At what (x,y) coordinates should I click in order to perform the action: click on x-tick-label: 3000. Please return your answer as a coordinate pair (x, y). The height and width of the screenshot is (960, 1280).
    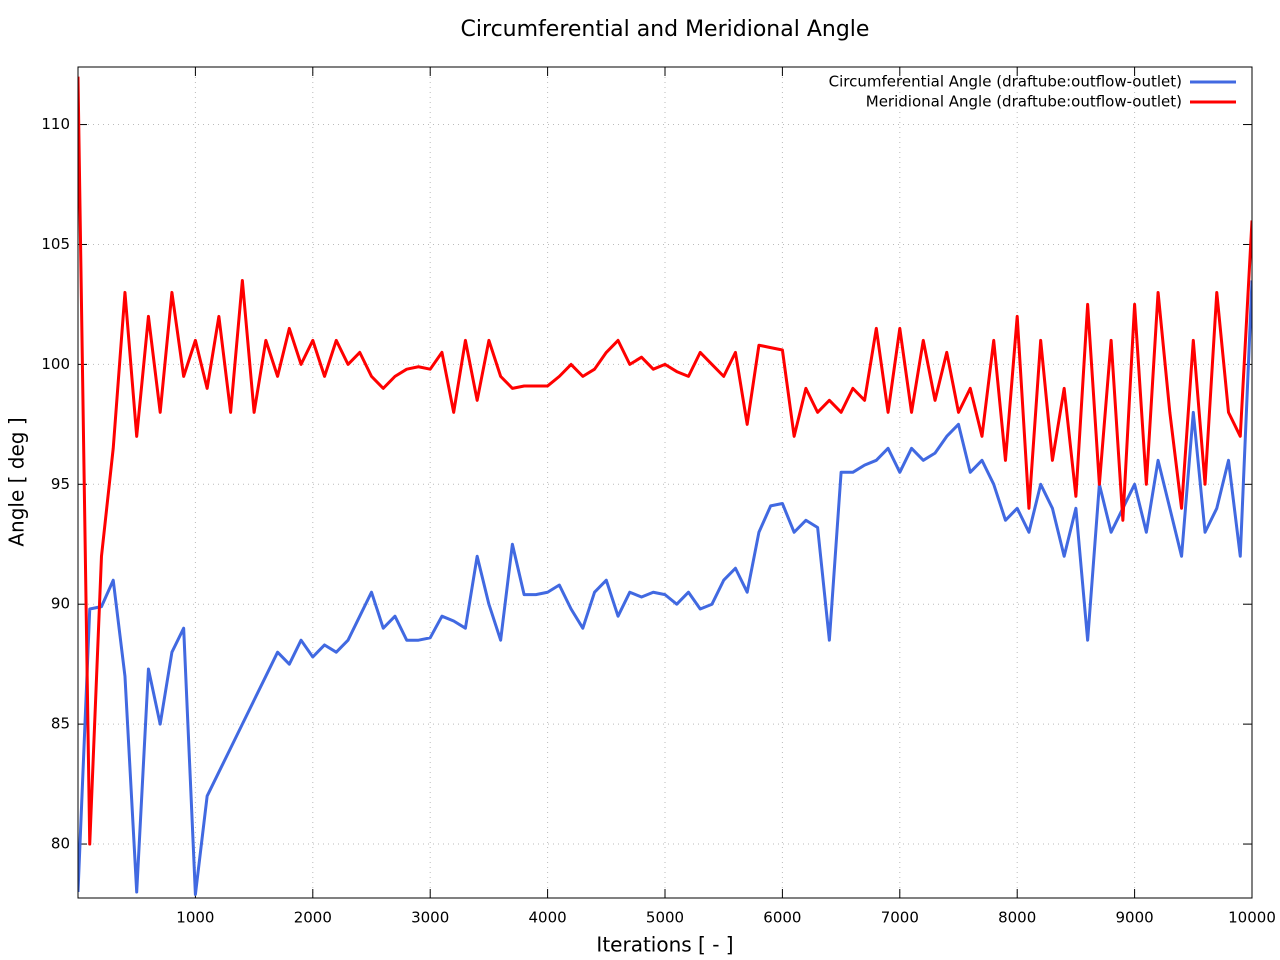
    Looking at the image, I should click on (430, 918).